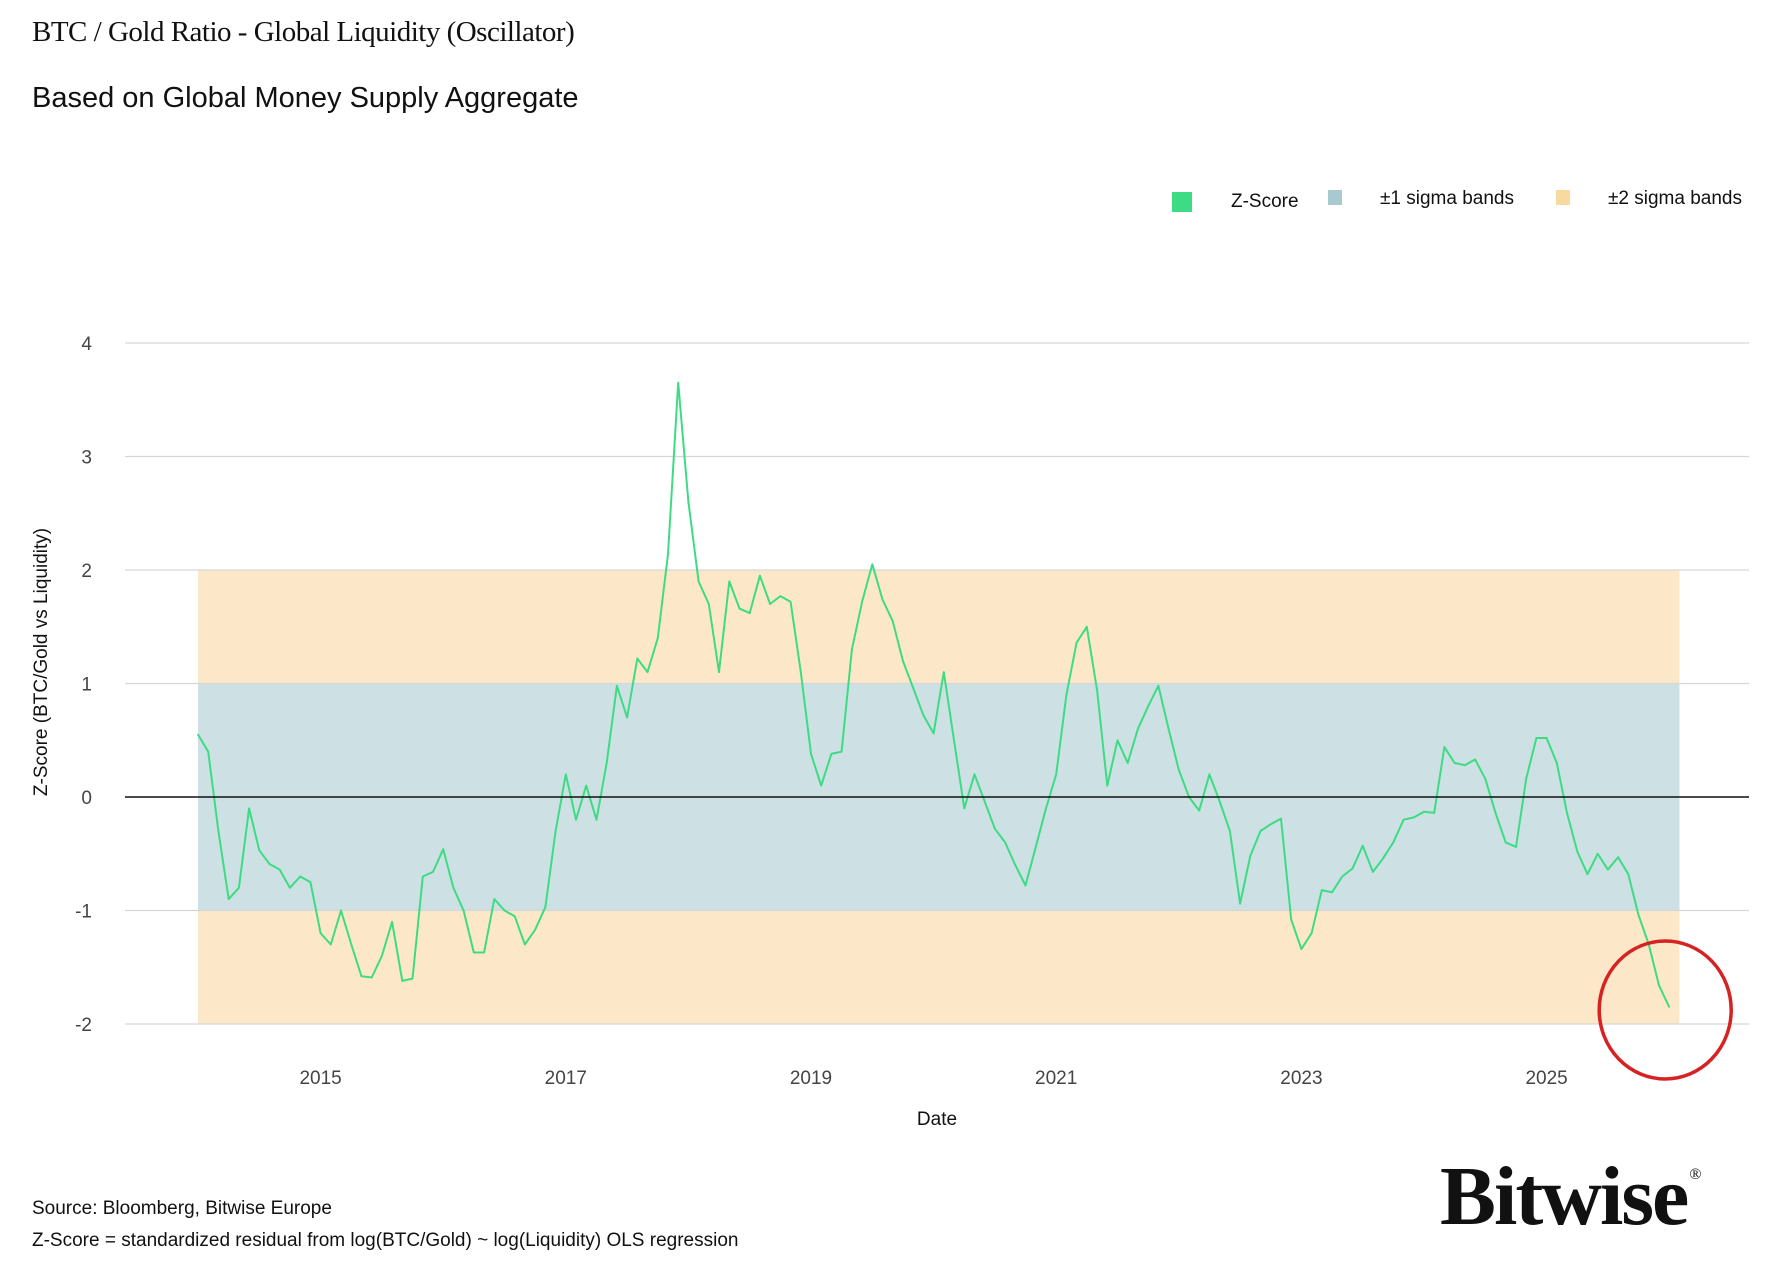 Image resolution: width=1778 pixels, height=1262 pixels. What do you see at coordinates (1546, 1078) in the screenshot?
I see `x-tick-label: 2025` at bounding box center [1546, 1078].